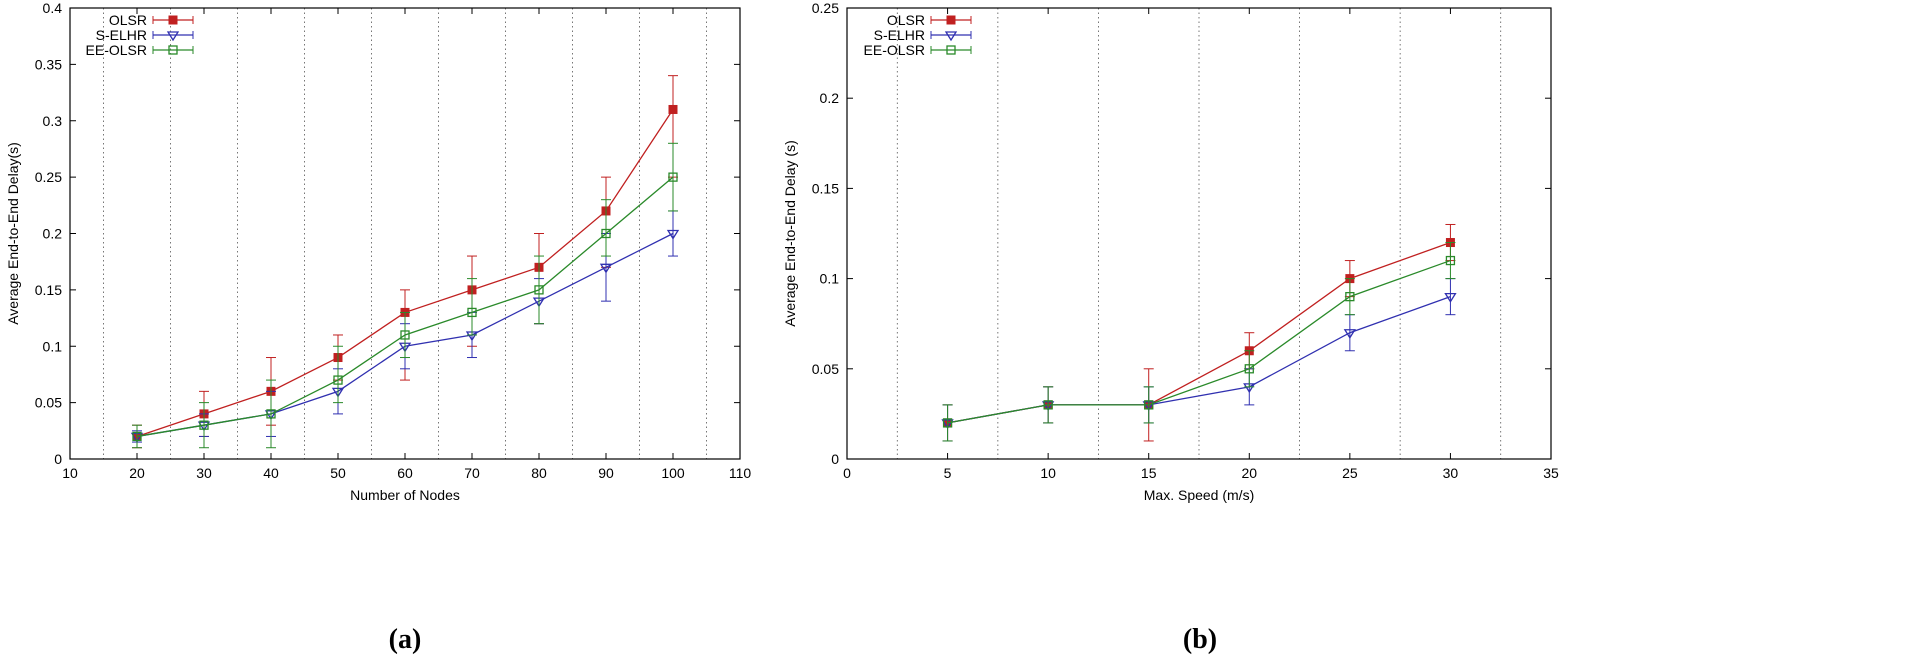  What do you see at coordinates (740, 473) in the screenshot?
I see `x-tick-label: 110` at bounding box center [740, 473].